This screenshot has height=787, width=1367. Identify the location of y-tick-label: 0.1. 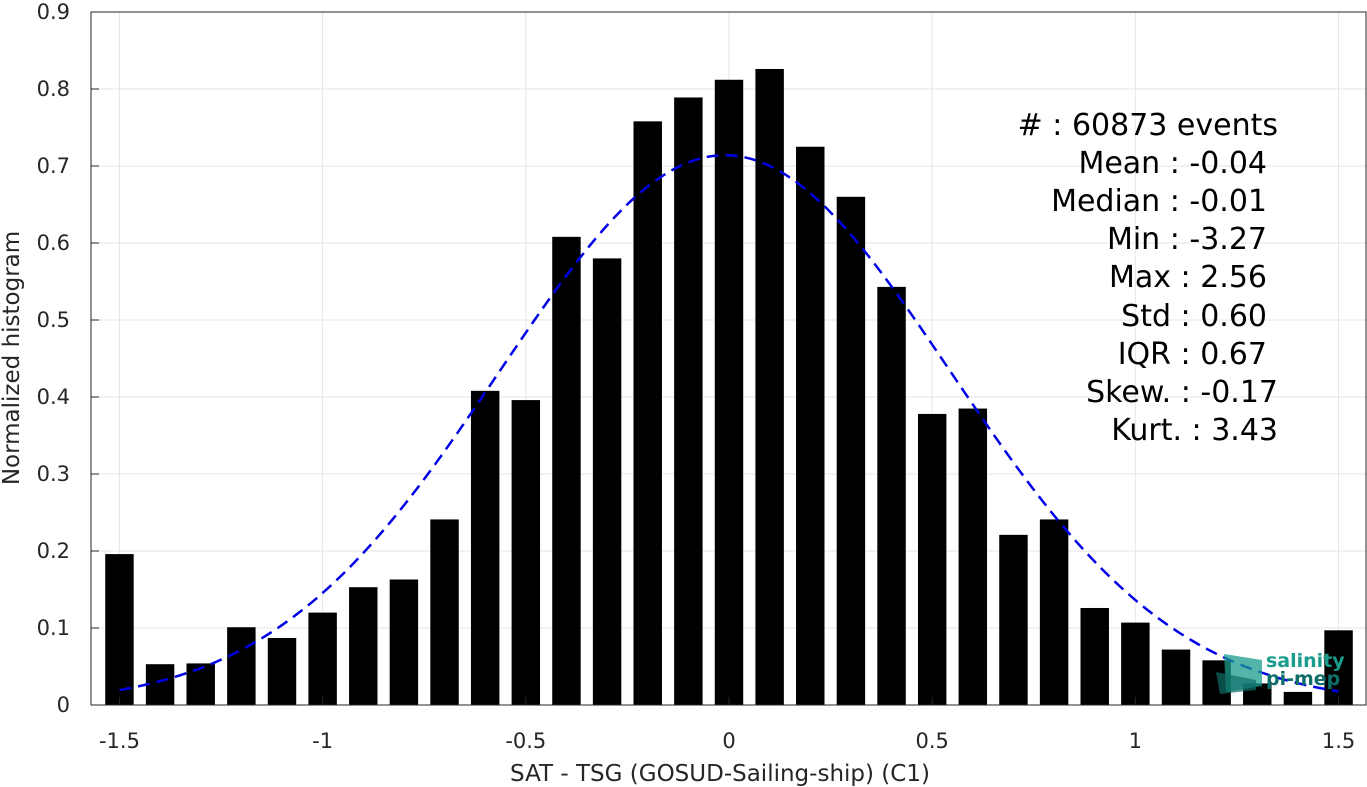
(53, 628).